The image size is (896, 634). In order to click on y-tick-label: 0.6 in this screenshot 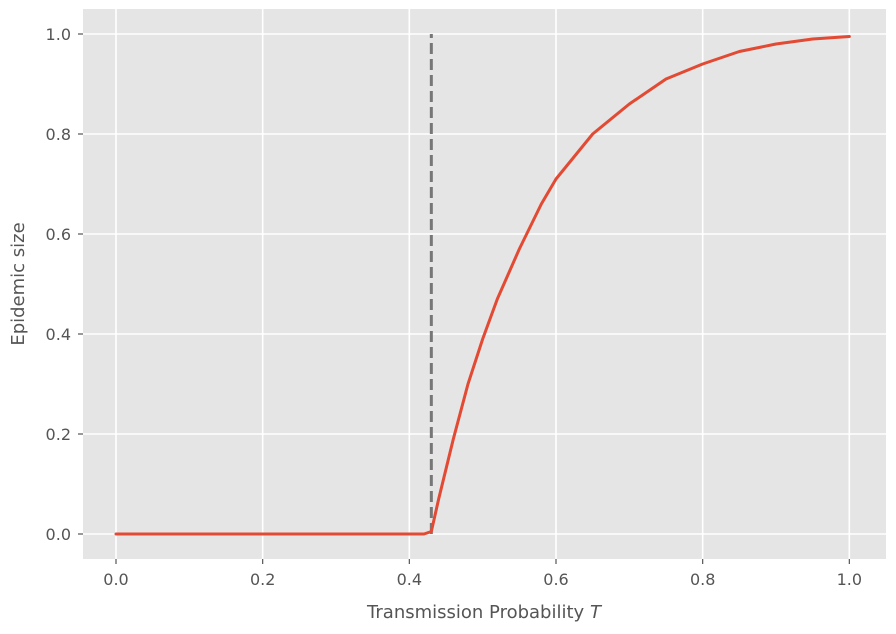, I will do `click(58, 234)`.